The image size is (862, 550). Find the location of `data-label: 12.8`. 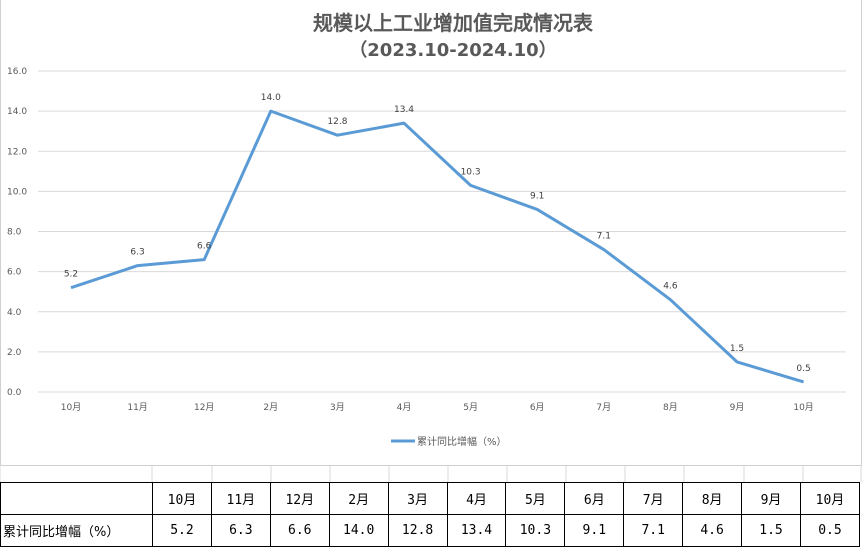

data-label: 12.8 is located at coordinates (337, 122).